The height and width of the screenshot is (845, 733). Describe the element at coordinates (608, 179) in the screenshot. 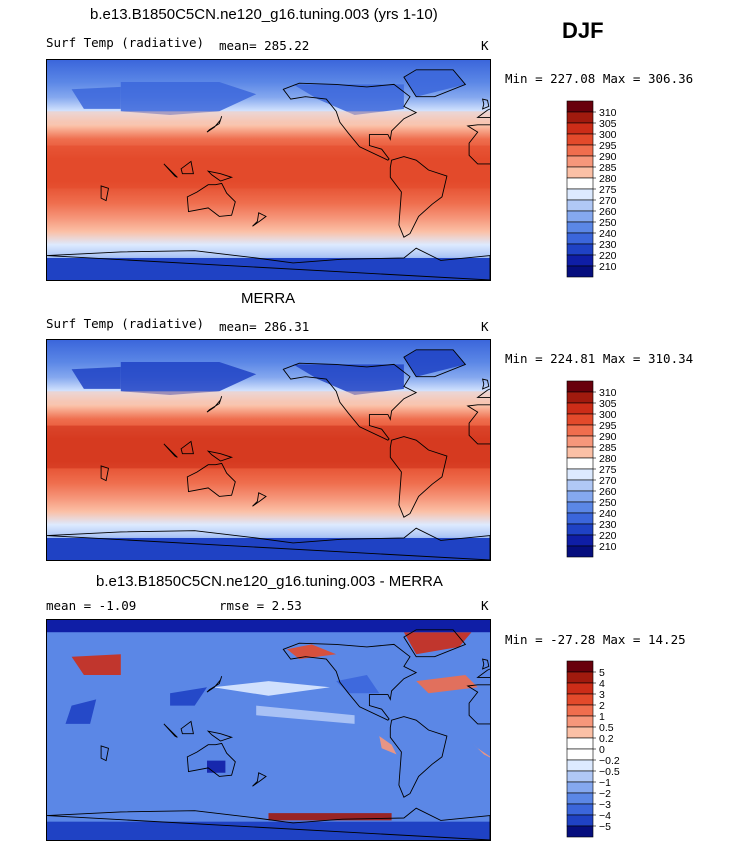

I see `colorbar-label: 280` at that location.